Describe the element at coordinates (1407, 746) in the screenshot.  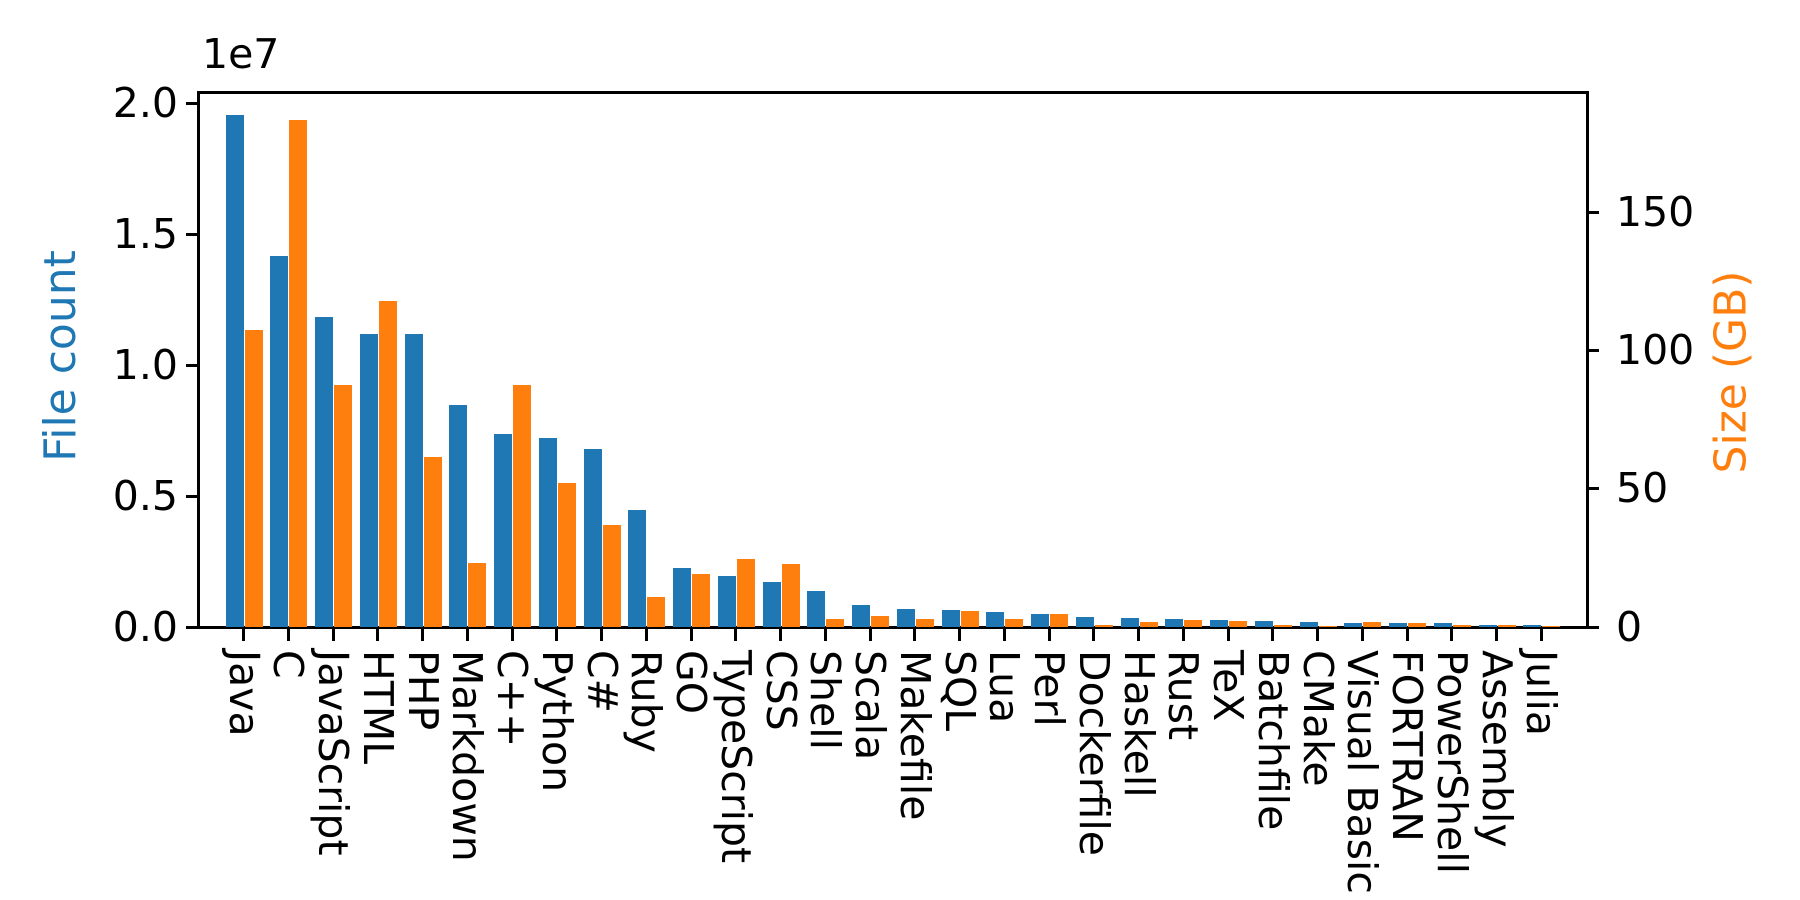
I see `x-tick-label-fortran: FORTRAN` at that location.